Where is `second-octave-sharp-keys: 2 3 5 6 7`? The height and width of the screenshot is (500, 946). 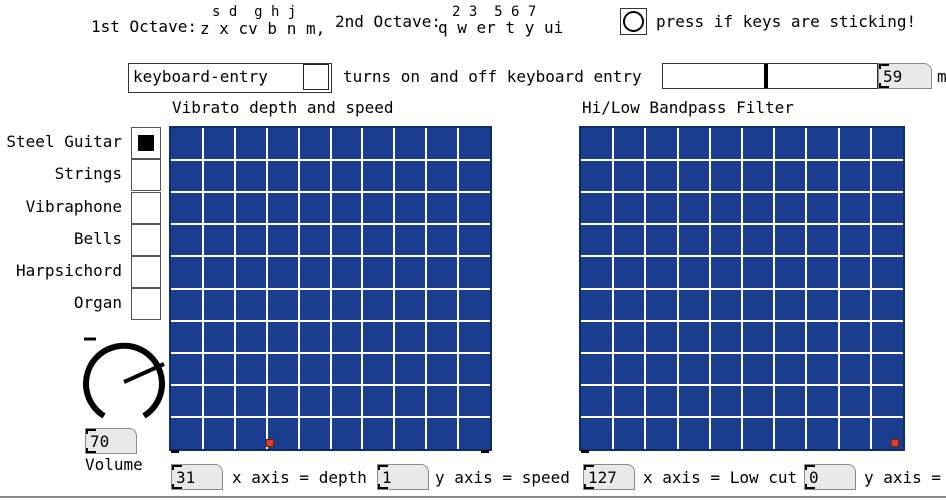 second-octave-sharp-keys: 2 3 5 6 7 is located at coordinates (494, 12).